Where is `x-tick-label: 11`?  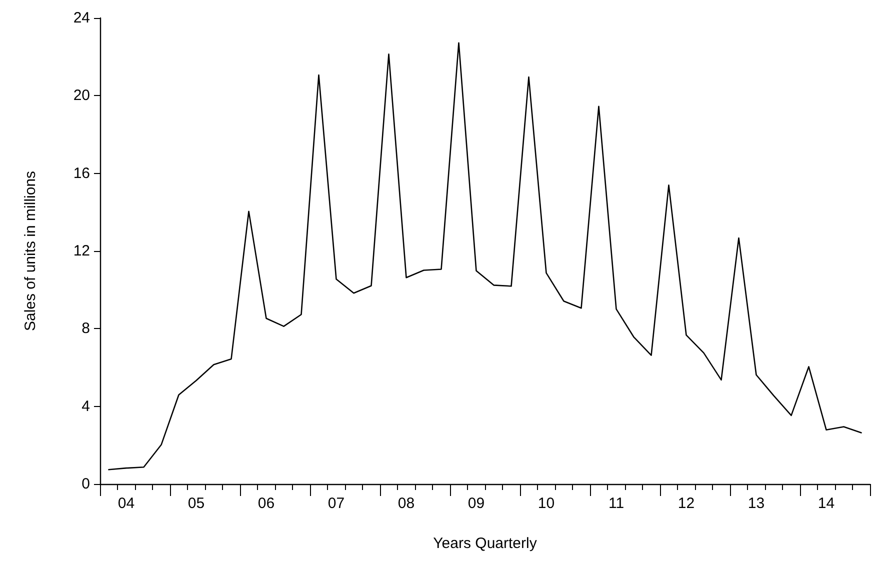
x-tick-label: 11 is located at coordinates (616, 503).